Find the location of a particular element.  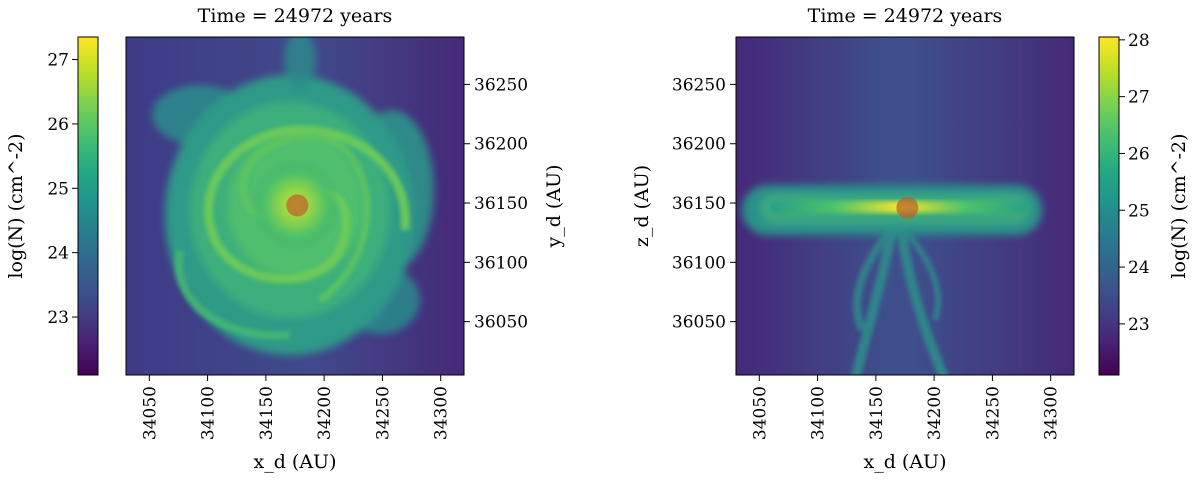

colorbar-right-label: log(N) (cm^-2) is located at coordinates (1179, 205).